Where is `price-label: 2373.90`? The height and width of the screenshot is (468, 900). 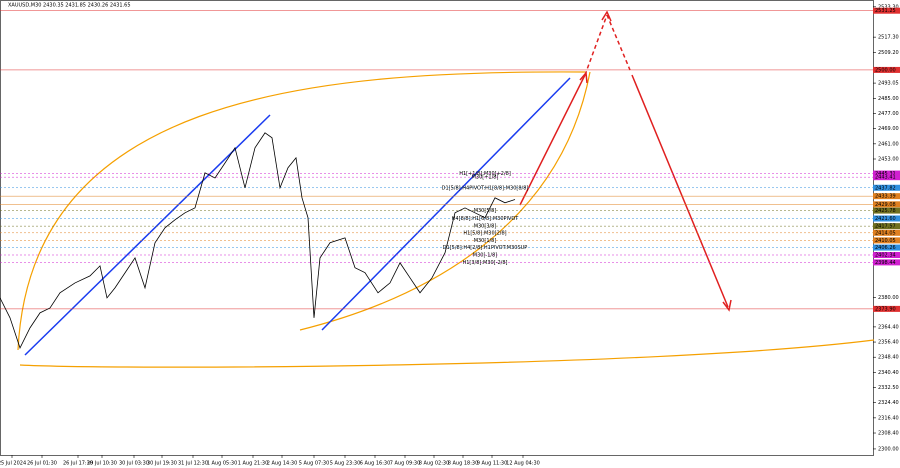
price-label: 2373.90 is located at coordinates (885, 309).